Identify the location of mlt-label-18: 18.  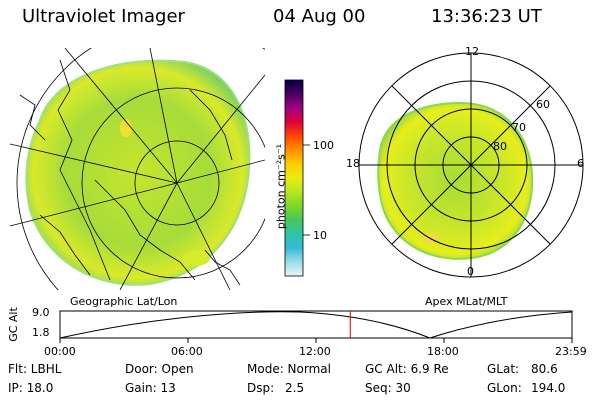
(353, 163).